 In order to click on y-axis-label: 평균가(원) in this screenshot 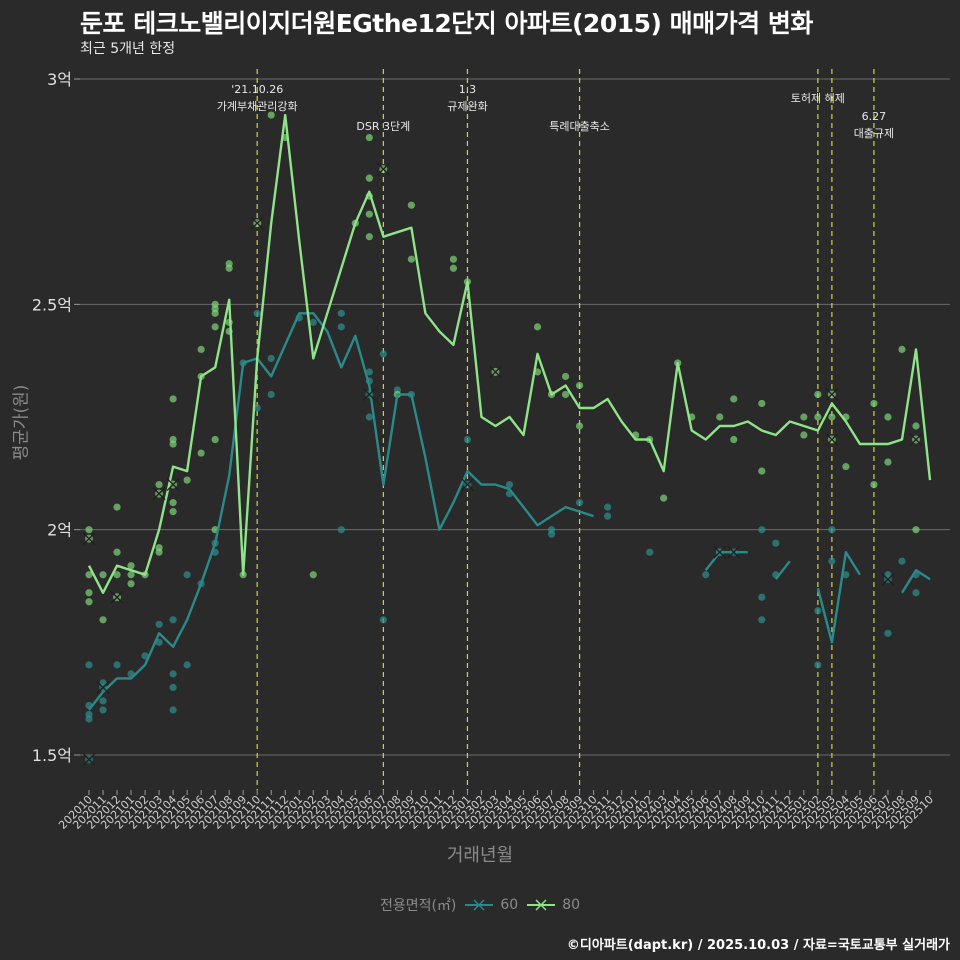, I will do `click(21, 422)`.